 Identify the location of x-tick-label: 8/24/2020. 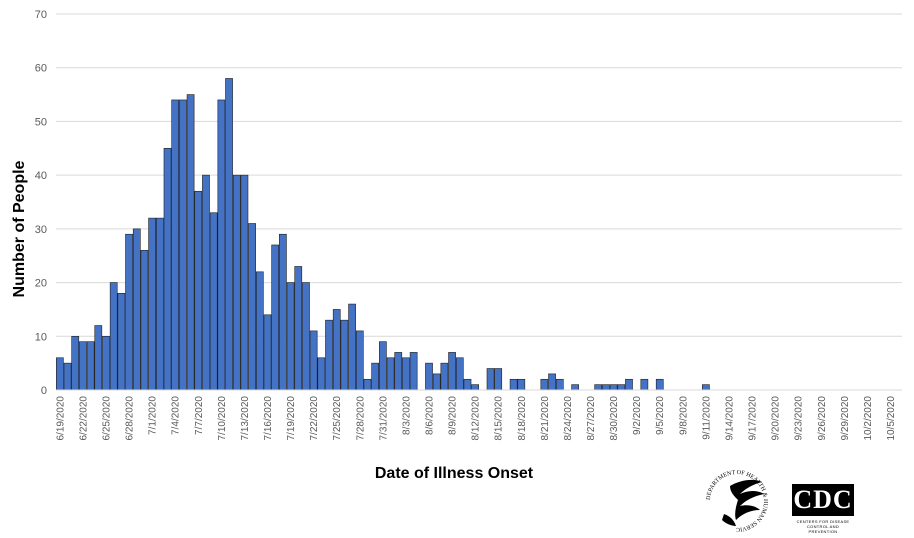
(568, 418).